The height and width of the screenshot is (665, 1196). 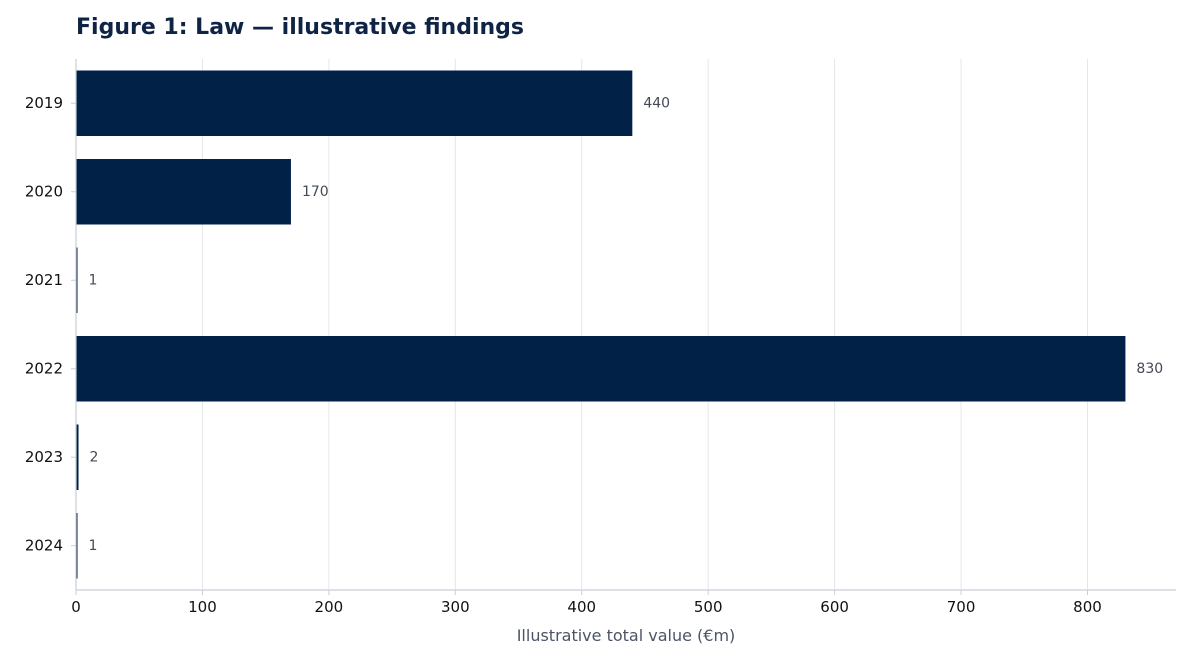 What do you see at coordinates (183, 192) in the screenshot?
I see `bar-2020` at bounding box center [183, 192].